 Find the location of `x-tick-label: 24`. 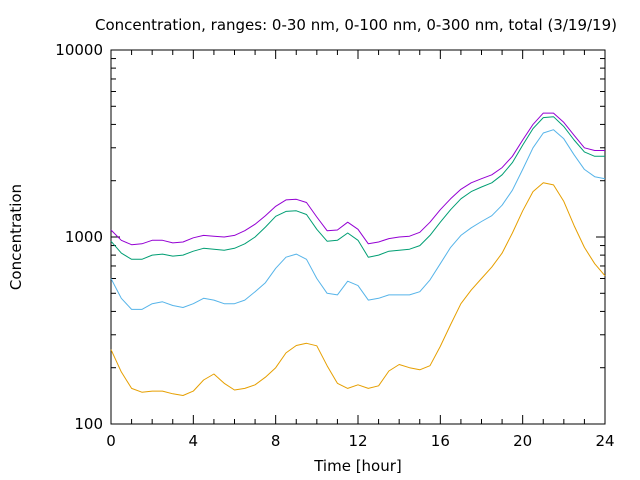

x-tick-label: 24 is located at coordinates (604, 441).